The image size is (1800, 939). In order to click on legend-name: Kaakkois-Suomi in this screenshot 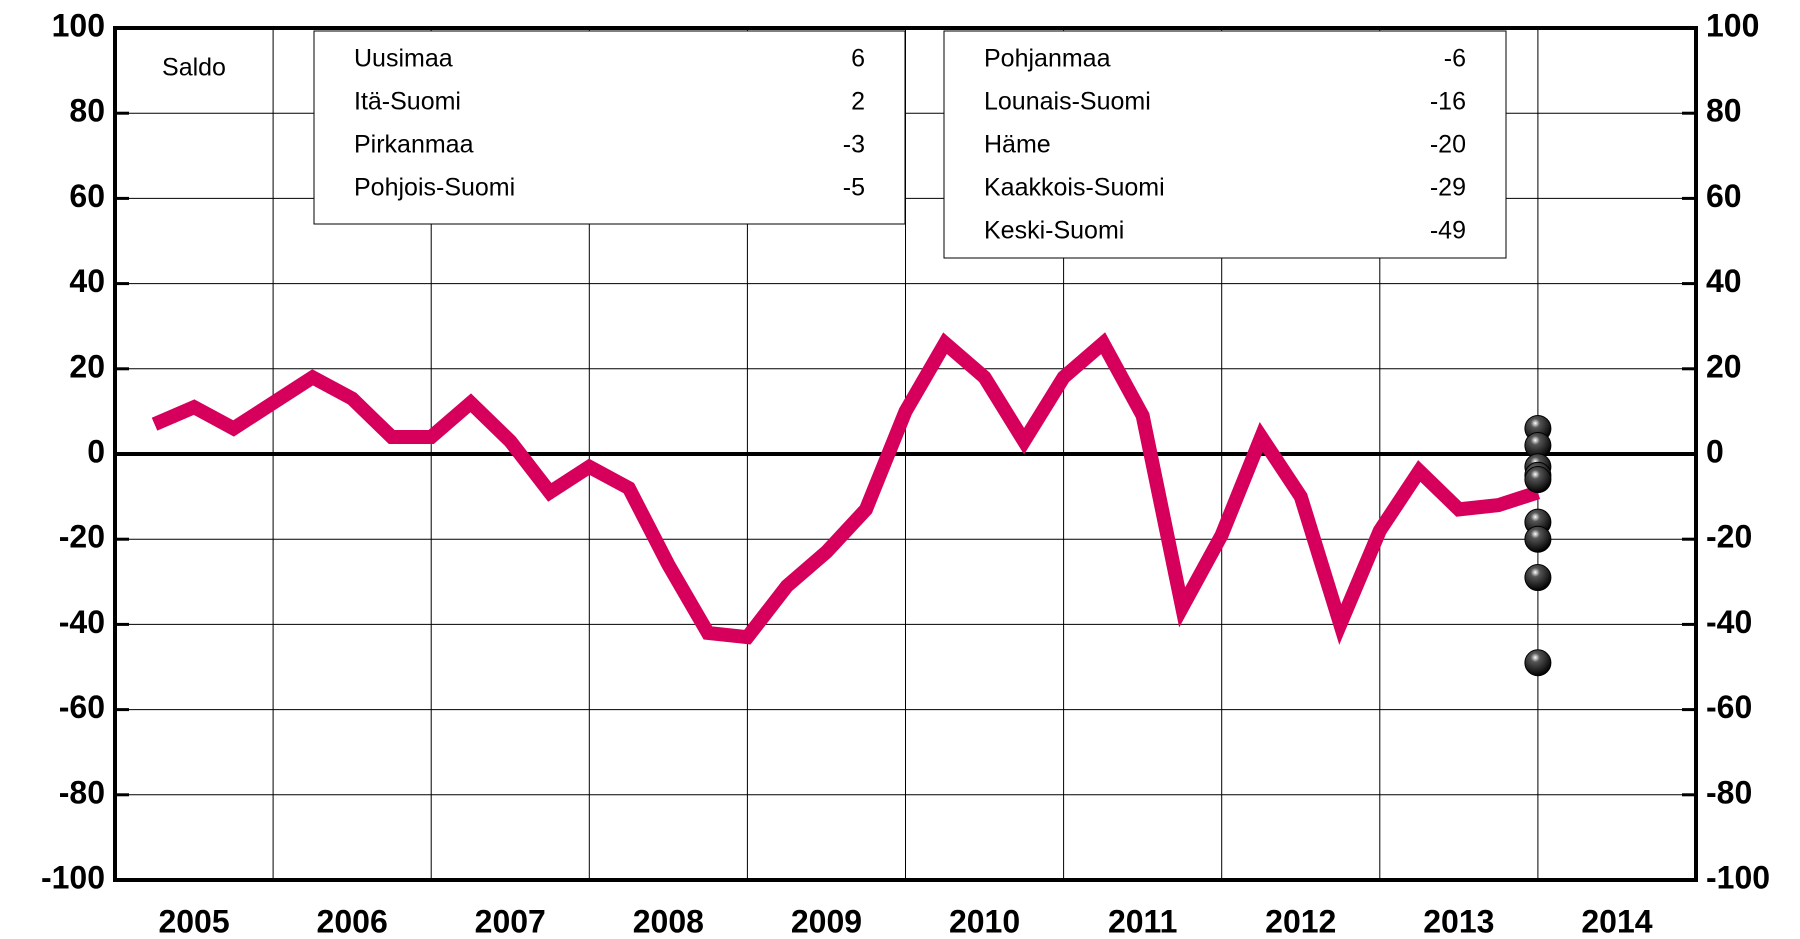, I will do `click(1074, 188)`.